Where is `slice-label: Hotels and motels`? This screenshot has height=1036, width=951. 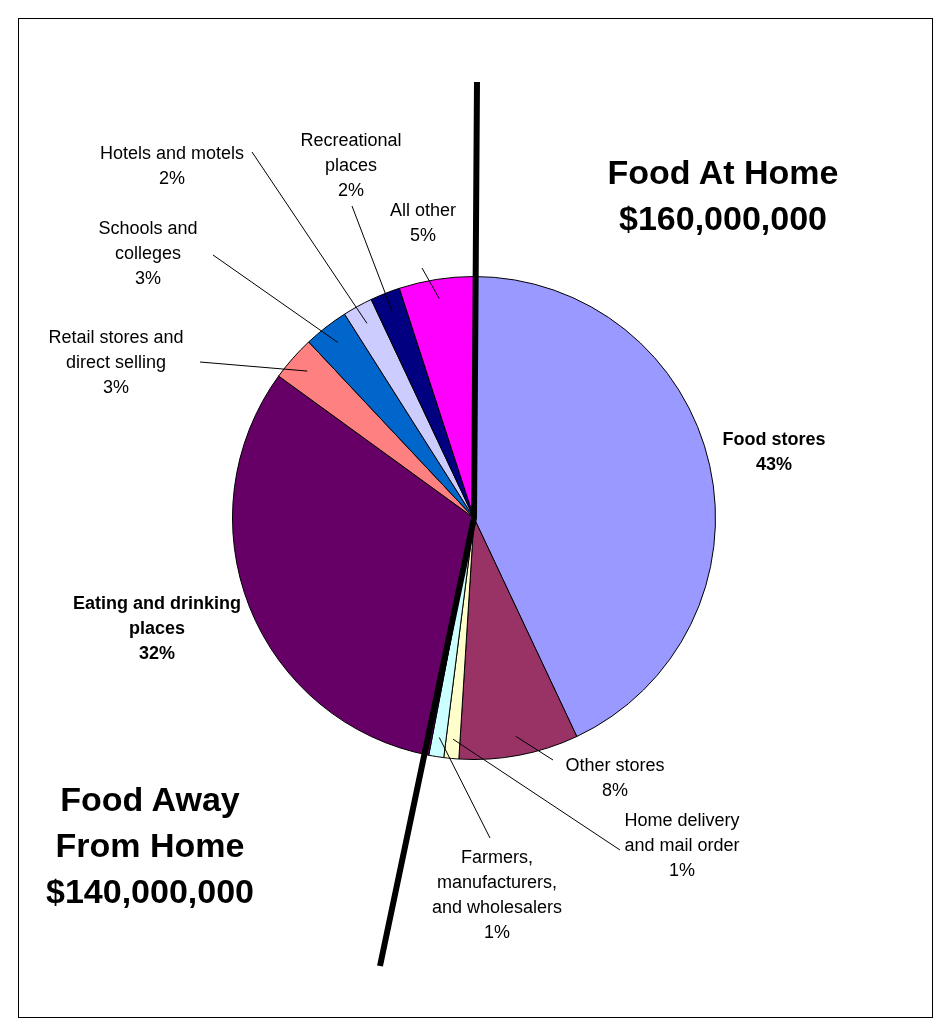
slice-label: Hotels and motels is located at coordinates (172, 153).